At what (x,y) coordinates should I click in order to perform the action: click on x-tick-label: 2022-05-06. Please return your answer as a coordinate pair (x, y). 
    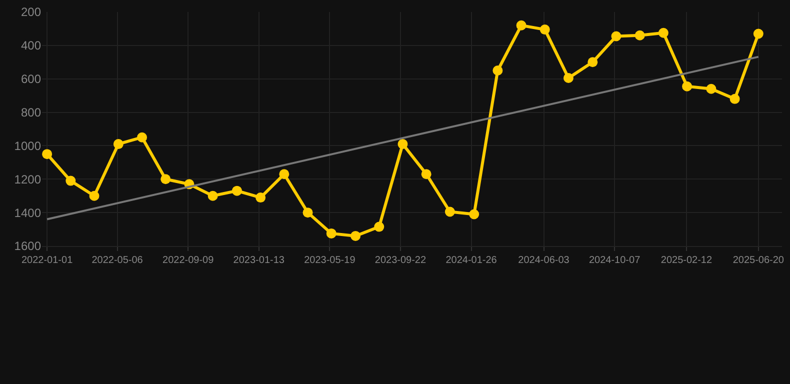
    Looking at the image, I should click on (118, 260).